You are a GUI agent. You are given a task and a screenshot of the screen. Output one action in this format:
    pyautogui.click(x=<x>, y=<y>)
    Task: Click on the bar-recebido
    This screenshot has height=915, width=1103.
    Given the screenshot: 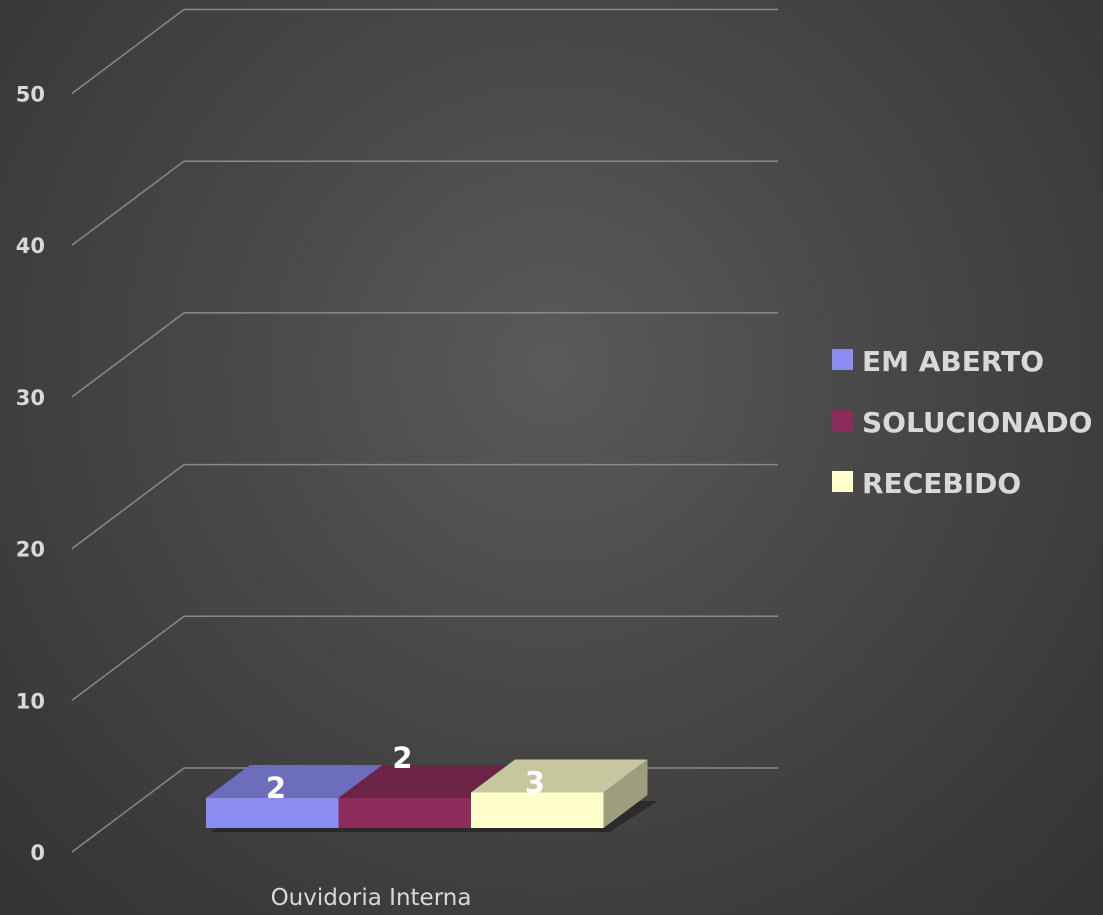 What is the action you would take?
    pyautogui.click(x=559, y=793)
    